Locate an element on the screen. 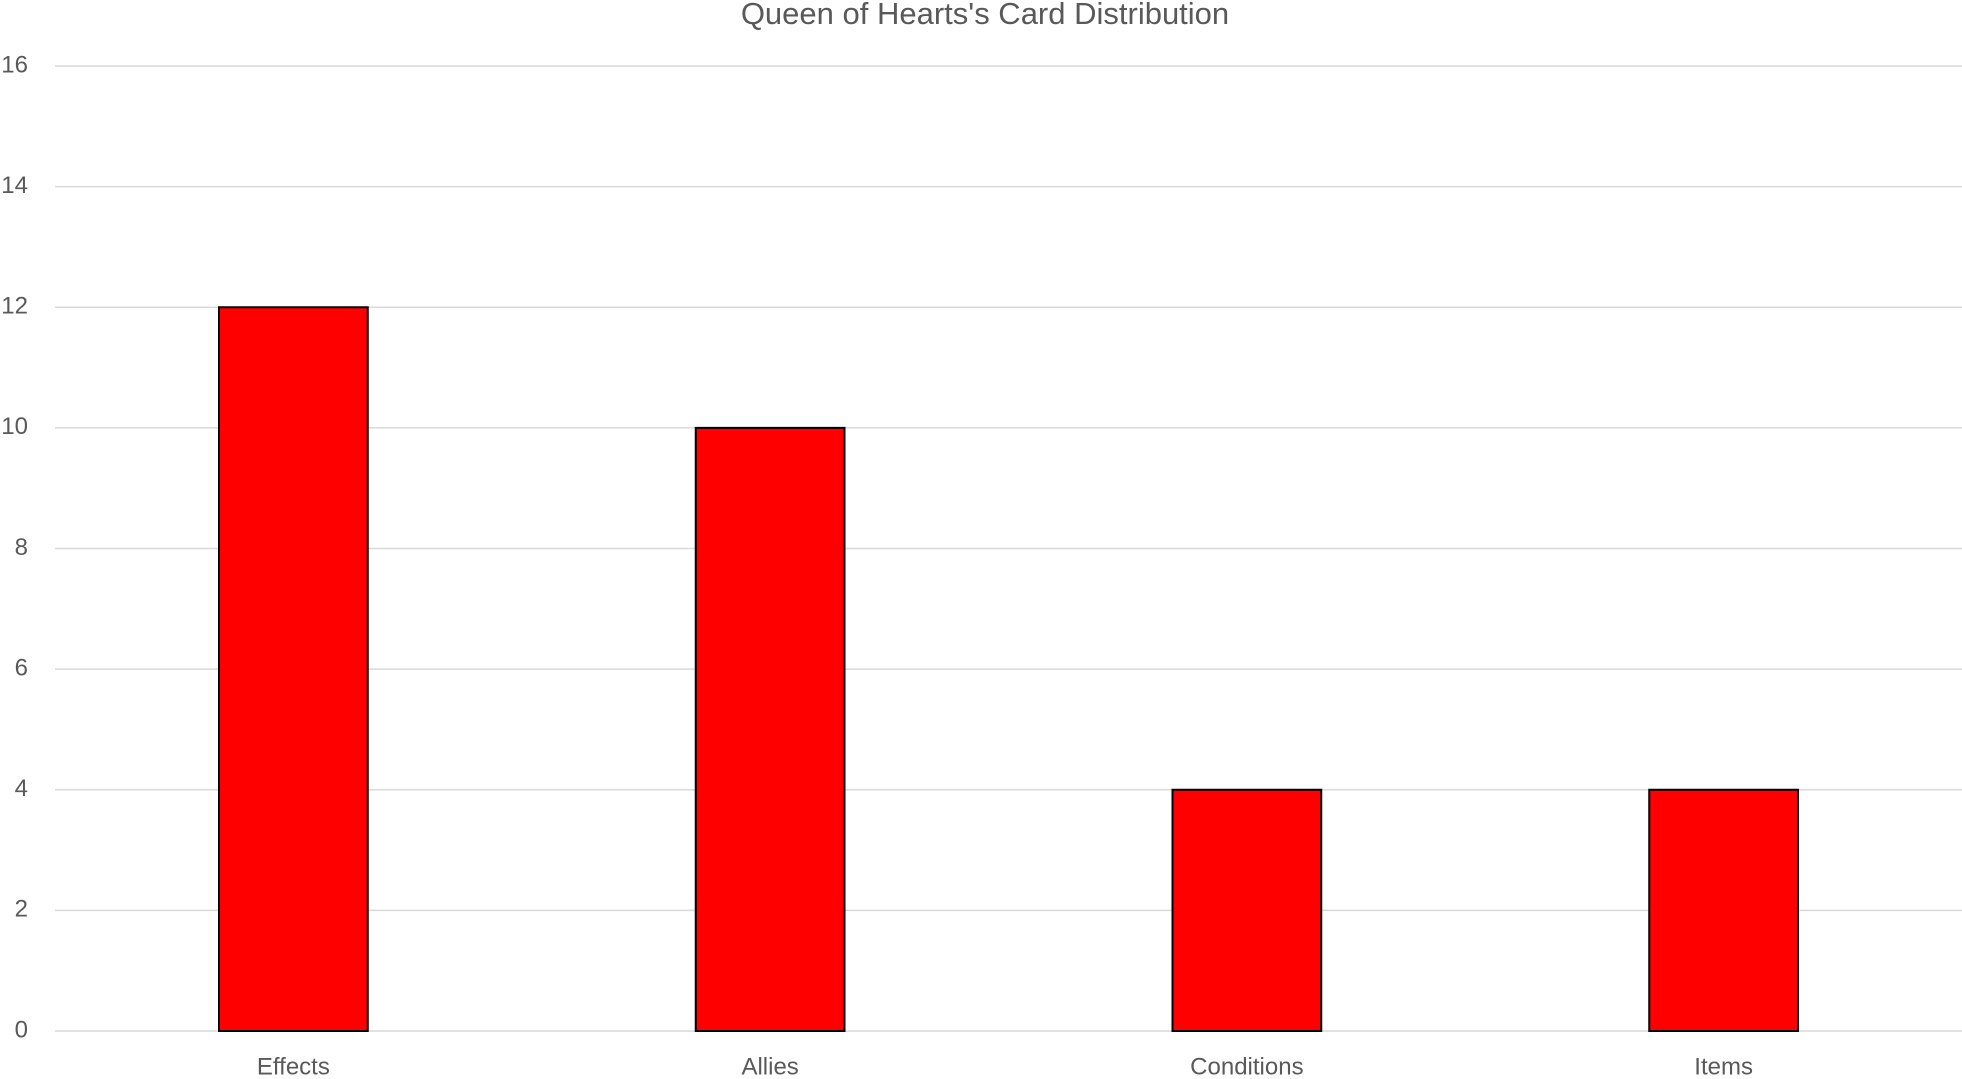 The width and height of the screenshot is (1962, 1079). y-tick-label: 10 is located at coordinates (14, 426).